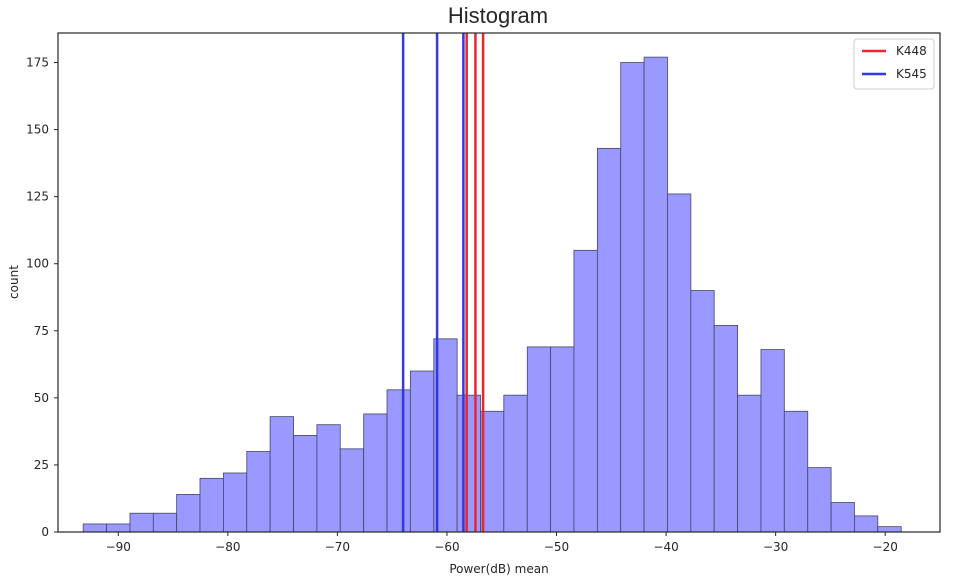  I want to click on y-axis-ticks: 0 25 50 75 100 125 150 175, so click(42, 297).